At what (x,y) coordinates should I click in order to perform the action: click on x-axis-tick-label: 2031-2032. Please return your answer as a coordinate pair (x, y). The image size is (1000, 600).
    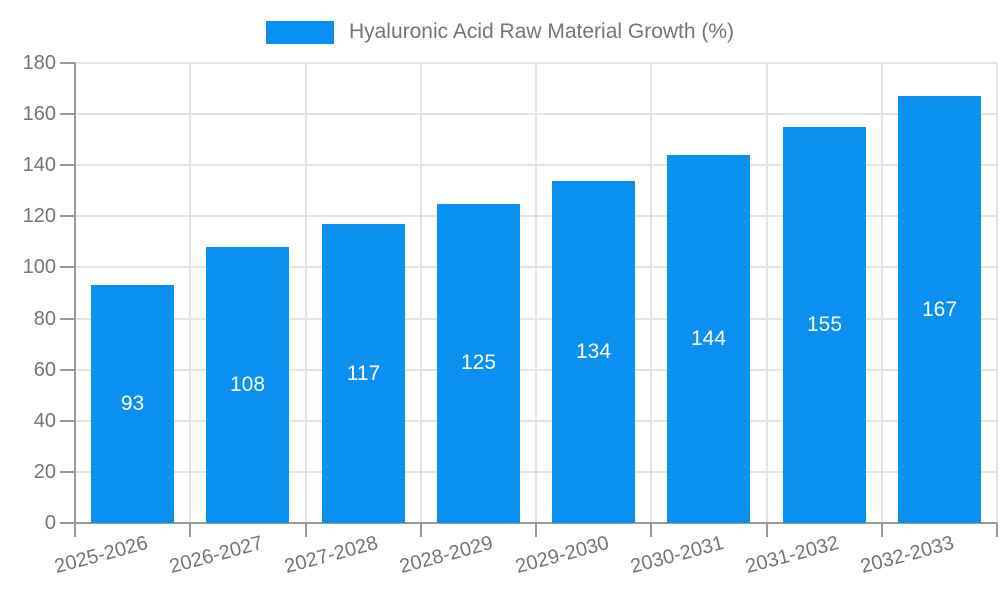
    Looking at the image, I should click on (792, 555).